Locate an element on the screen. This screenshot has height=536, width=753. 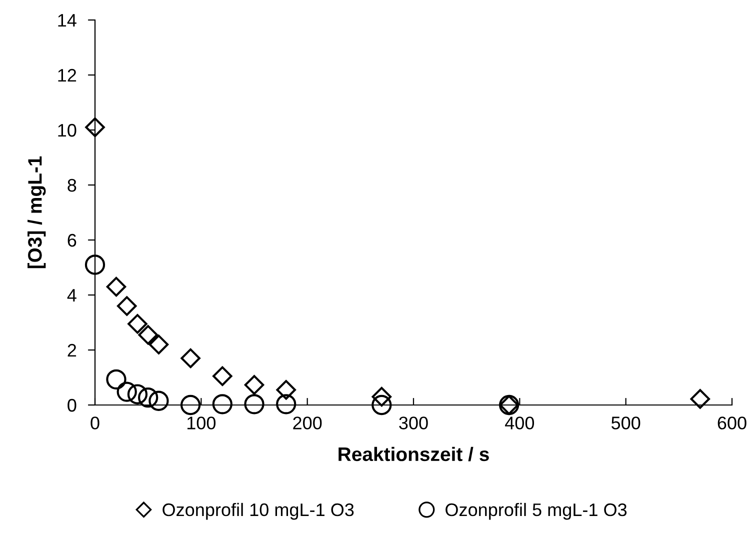
legend-label: Ozonprofil 10 mgL-1 O3 is located at coordinates (258, 511).